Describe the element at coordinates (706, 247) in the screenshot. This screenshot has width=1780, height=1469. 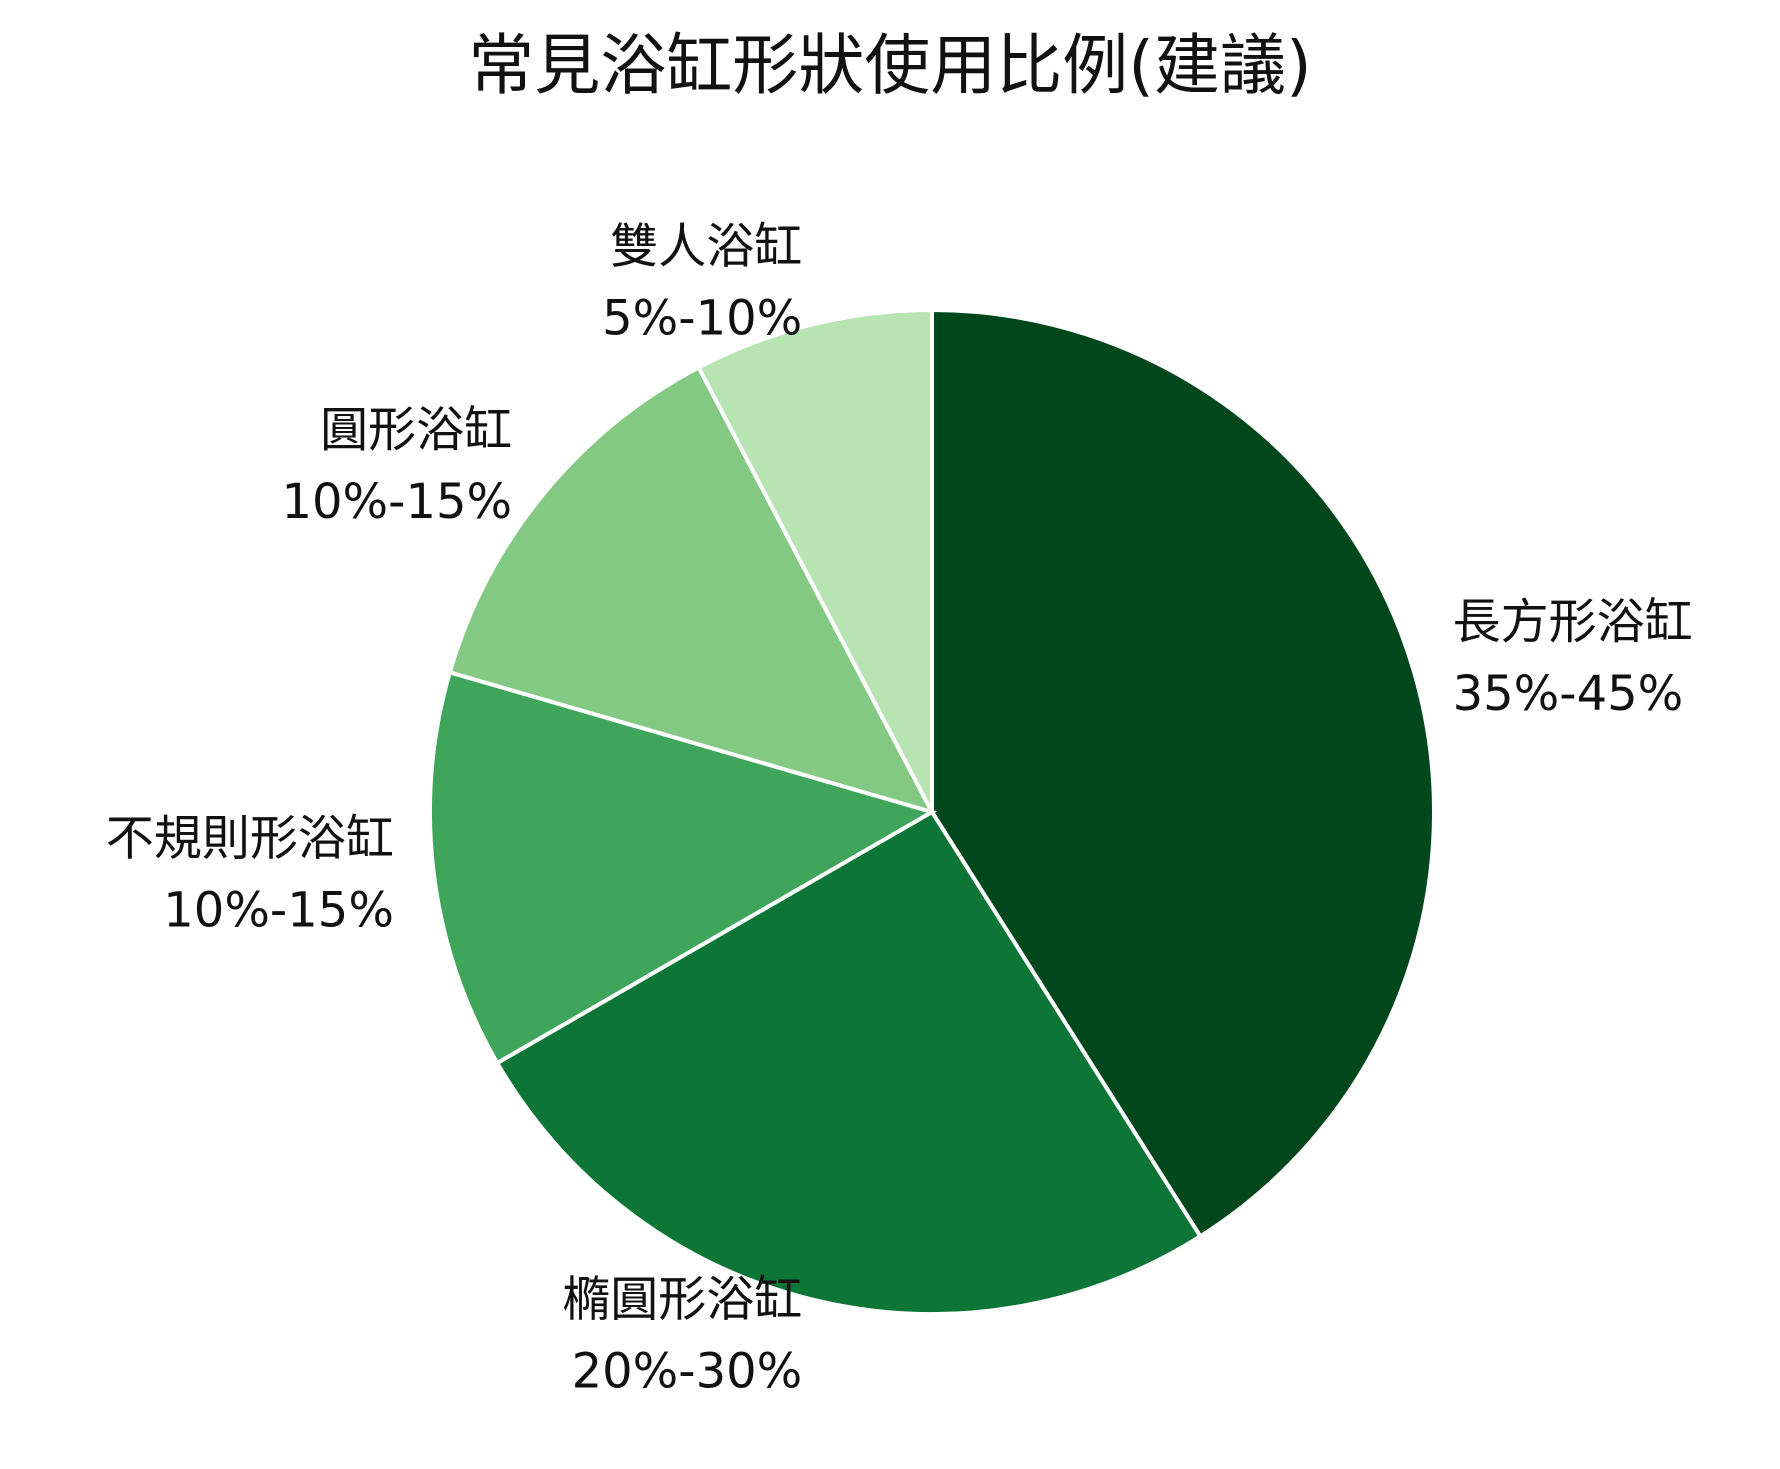
I see `slice-label: 雙人浴缸` at that location.